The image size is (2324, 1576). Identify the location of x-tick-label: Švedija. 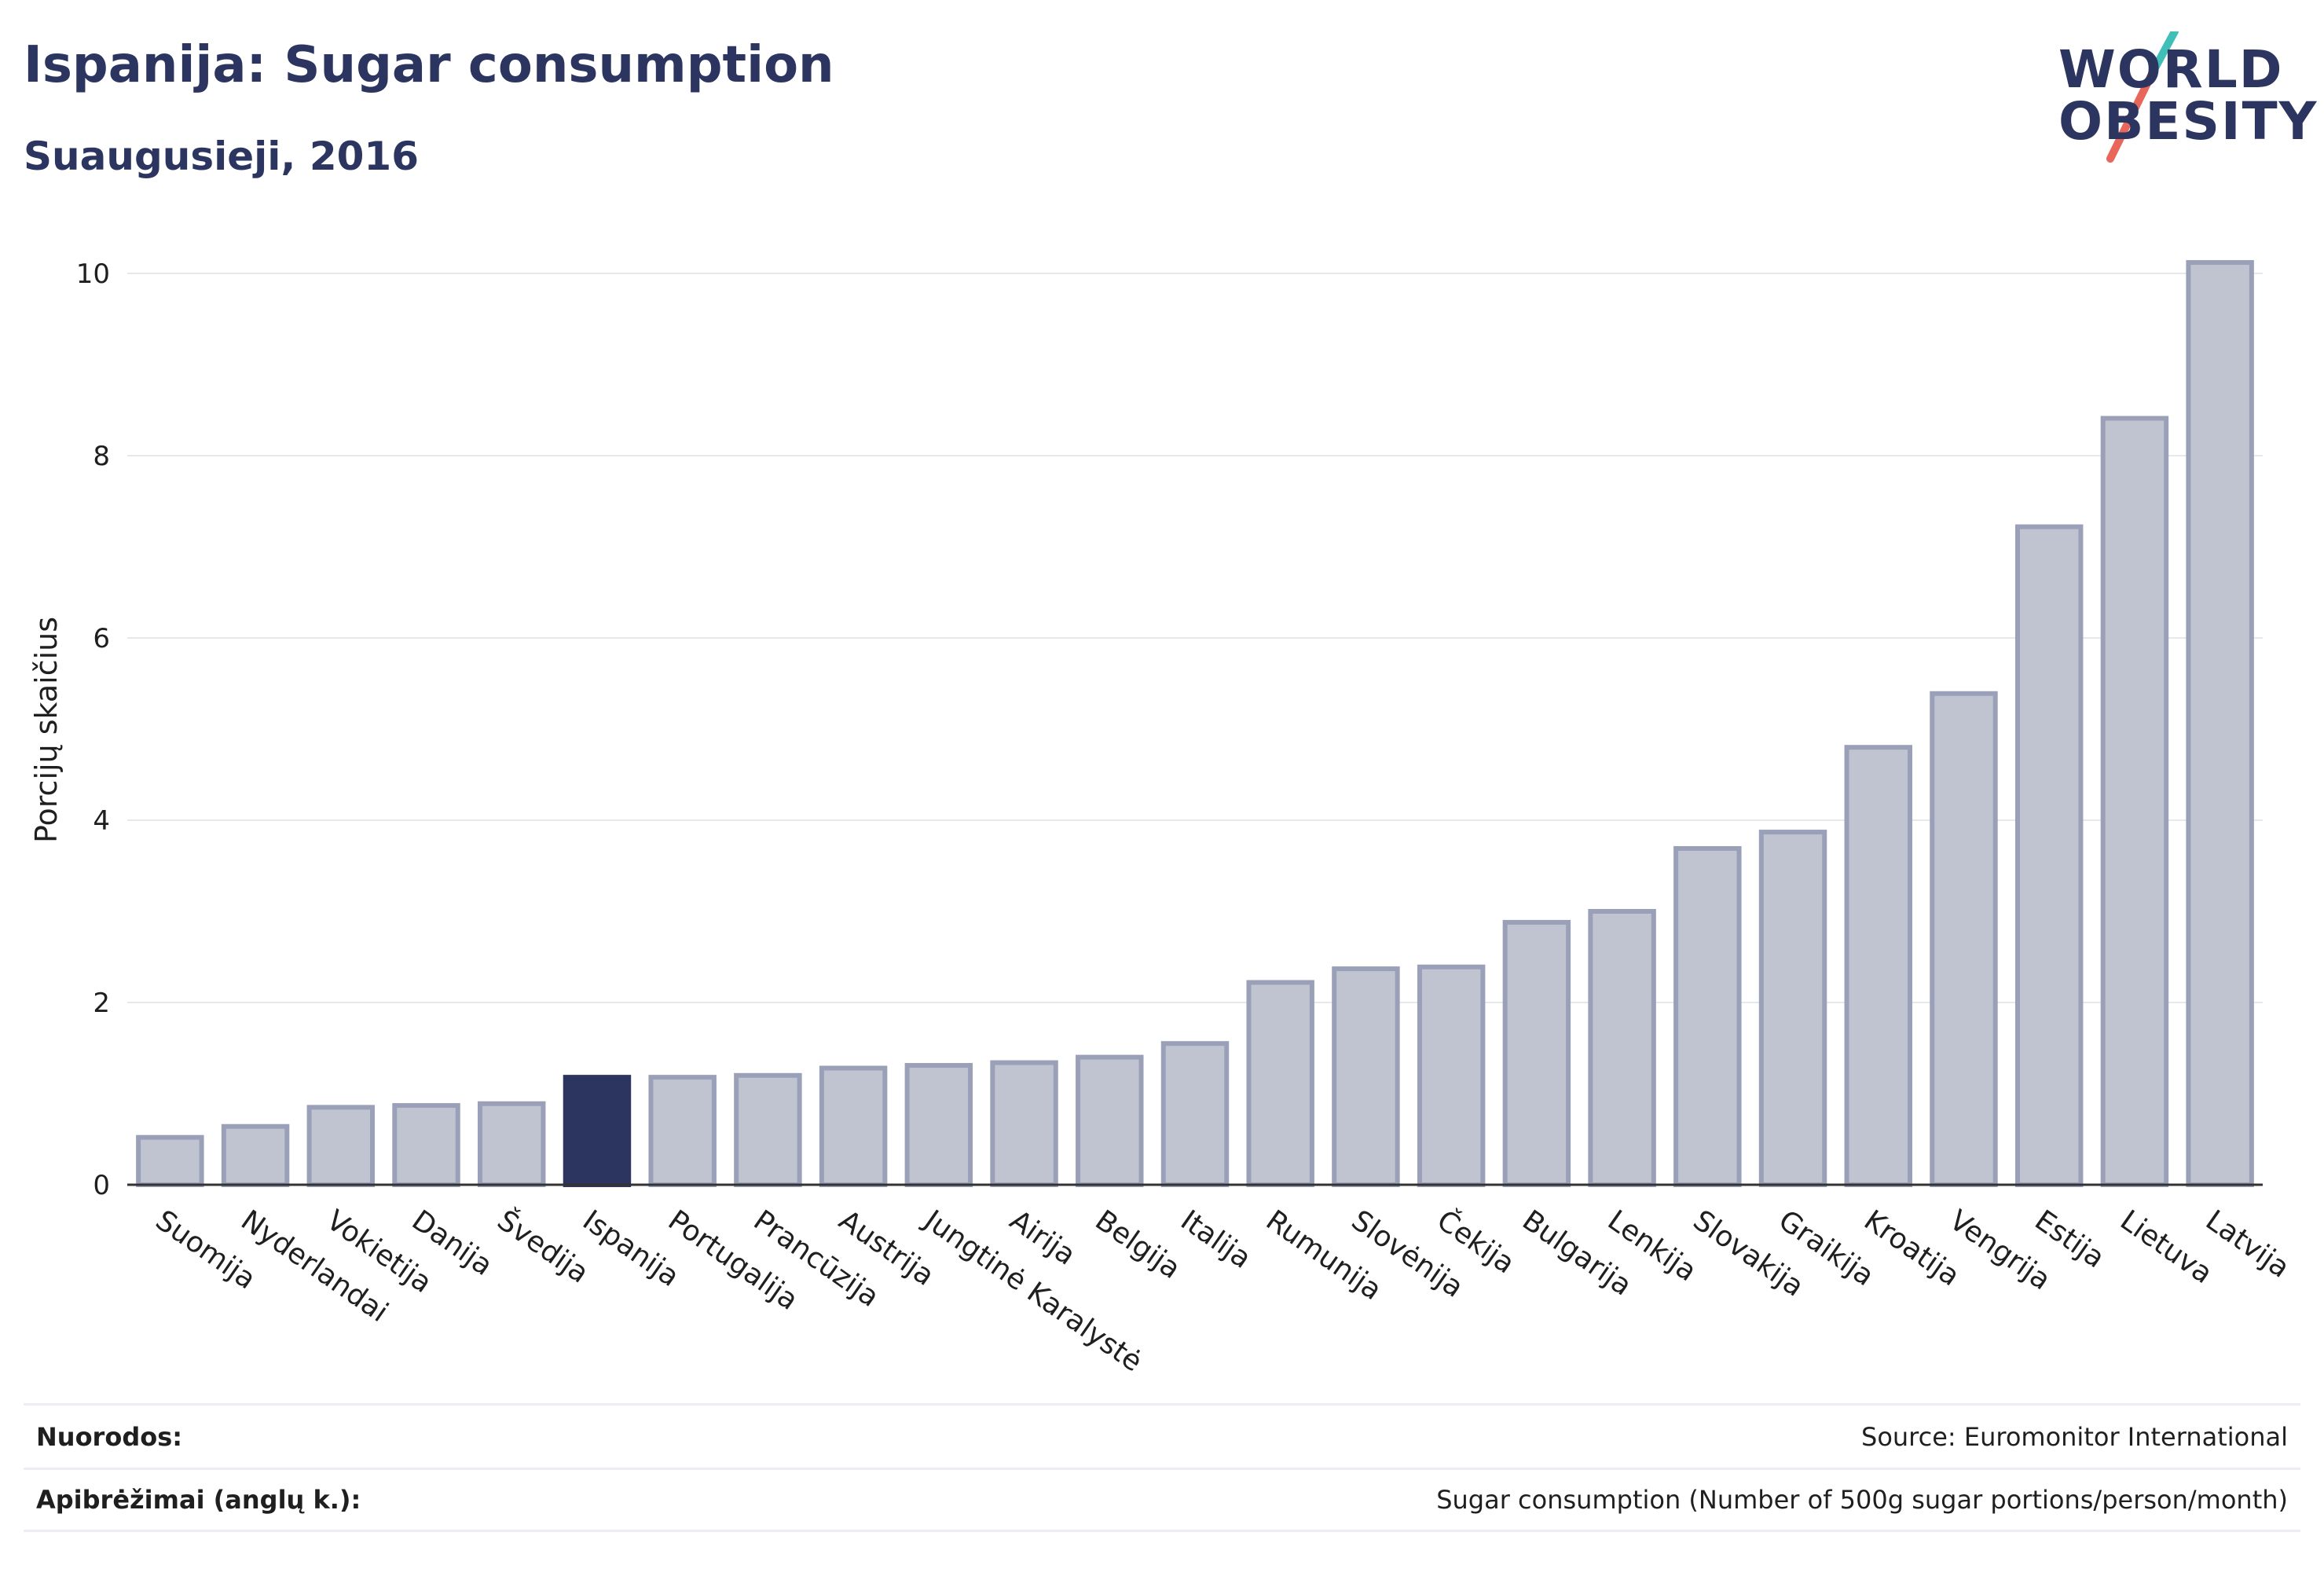
(543, 1247).